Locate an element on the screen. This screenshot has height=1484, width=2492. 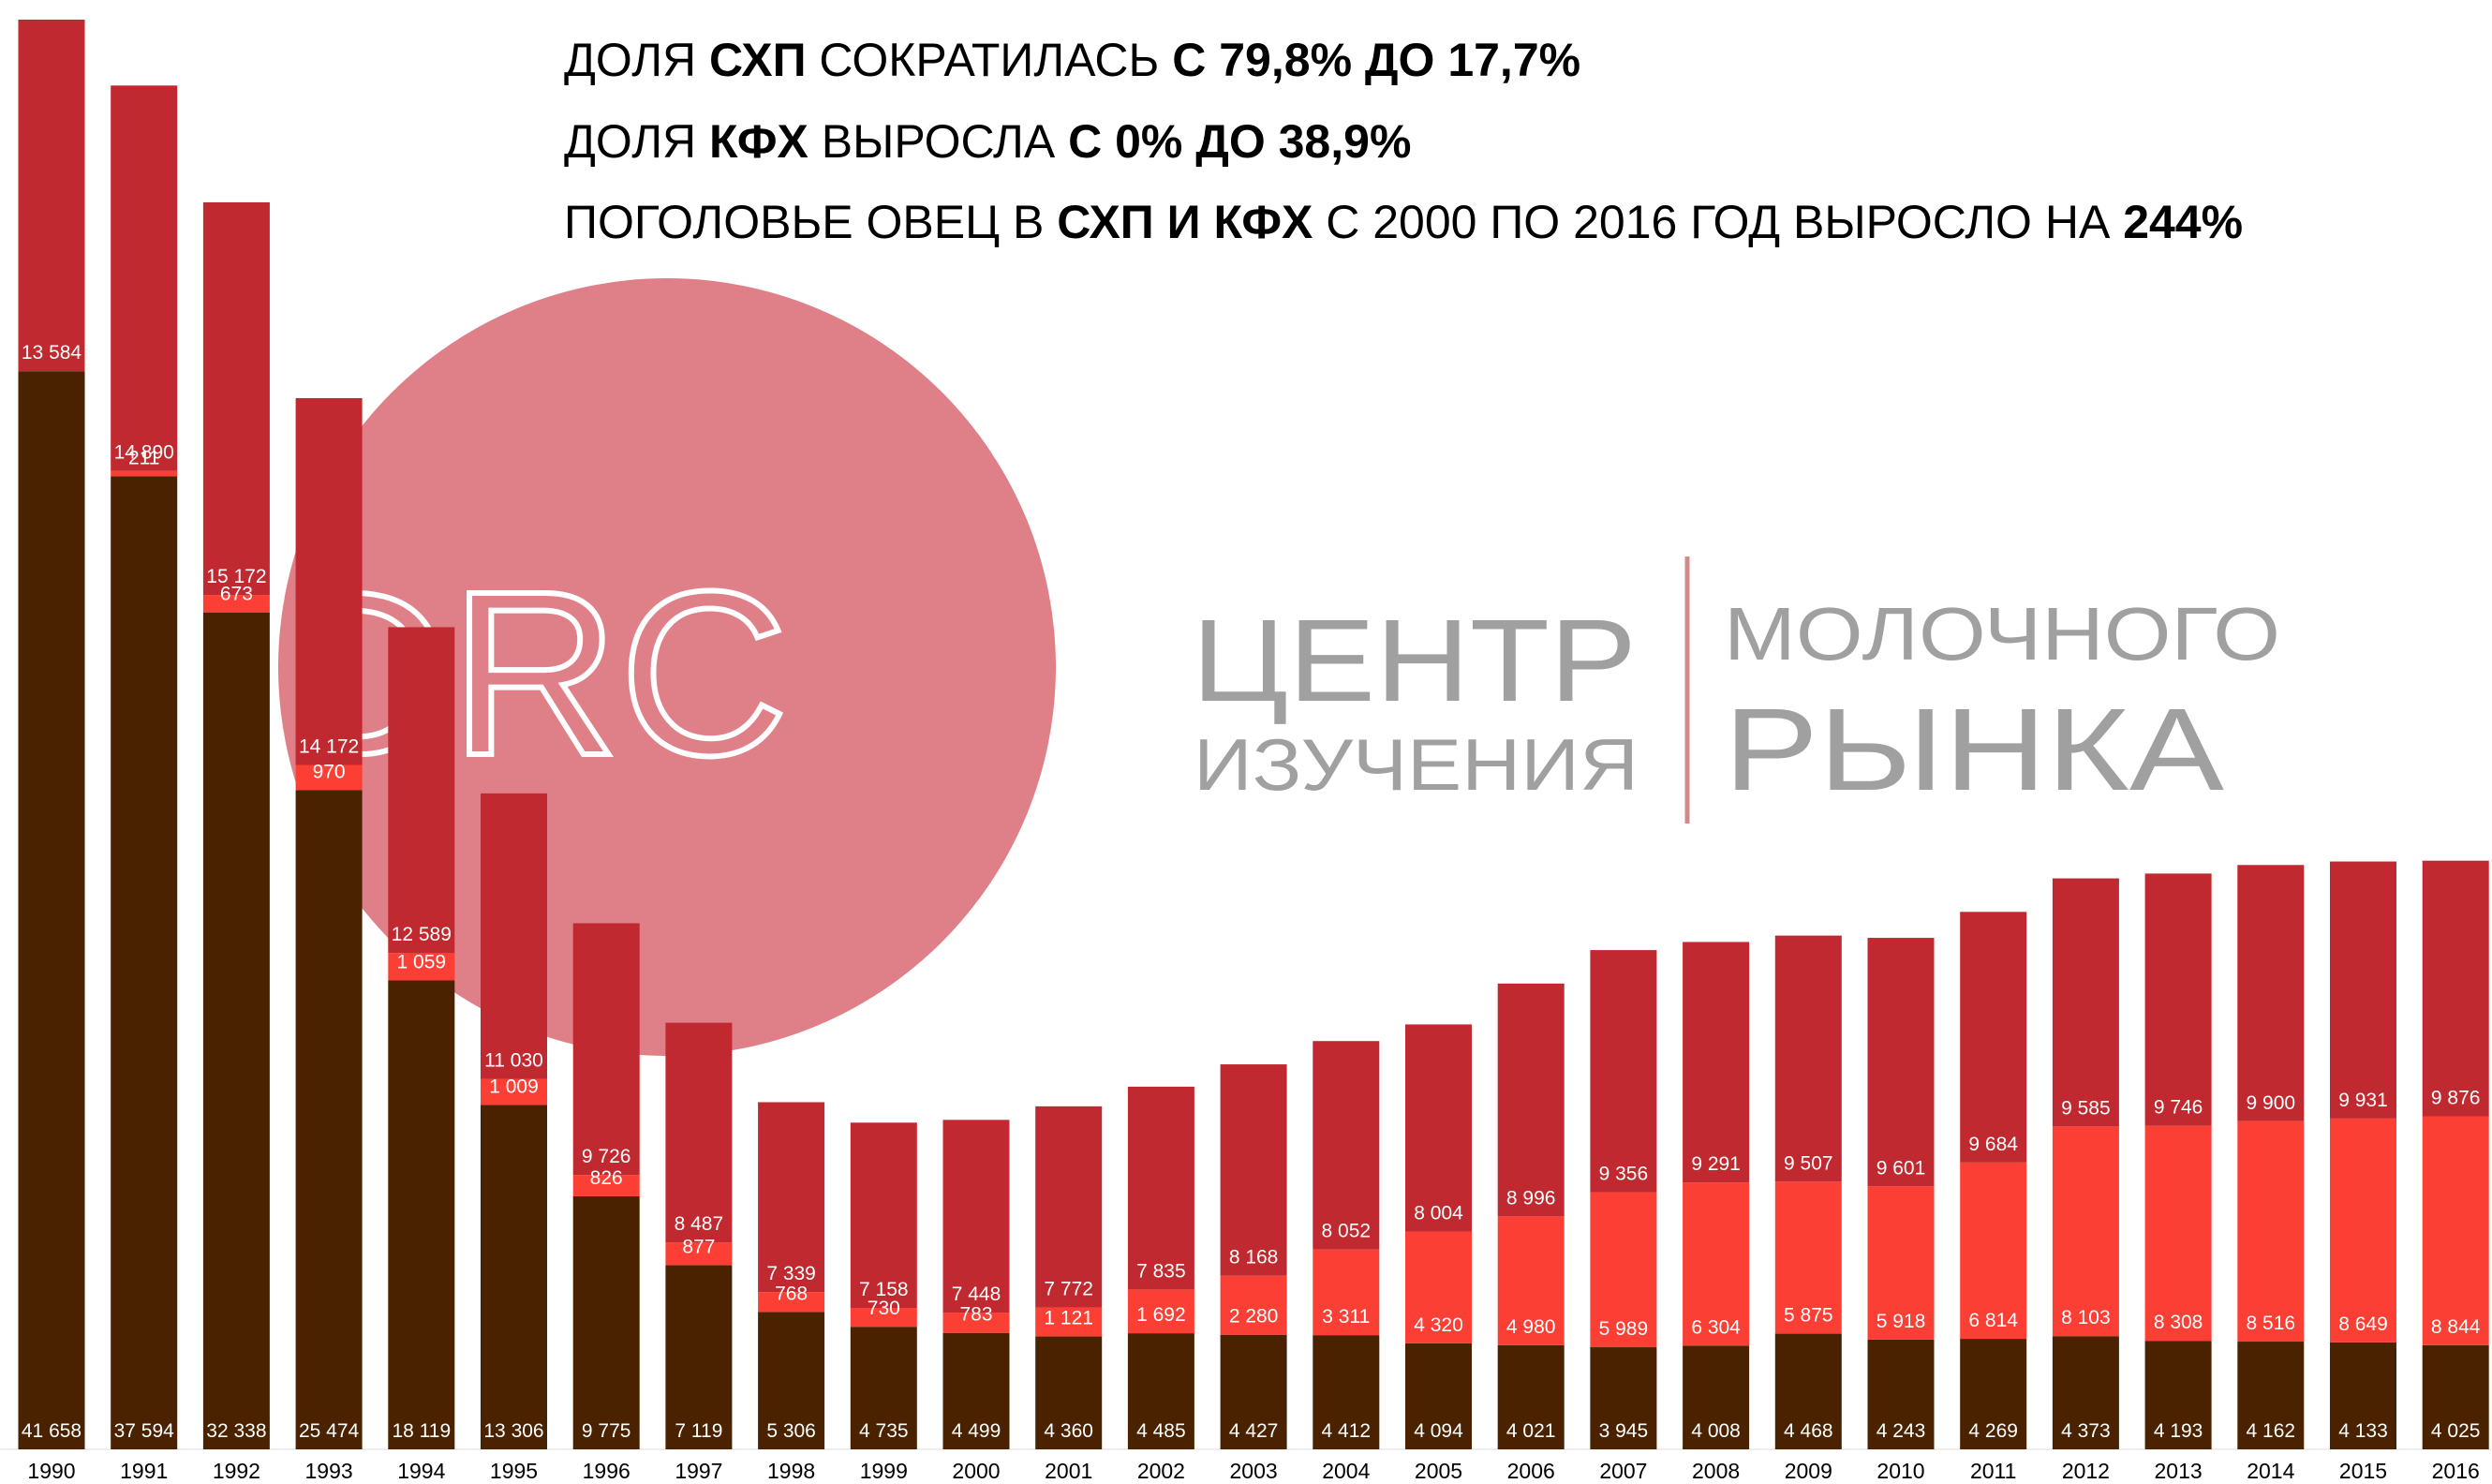
value-label: 4 980 is located at coordinates (1531, 1327).